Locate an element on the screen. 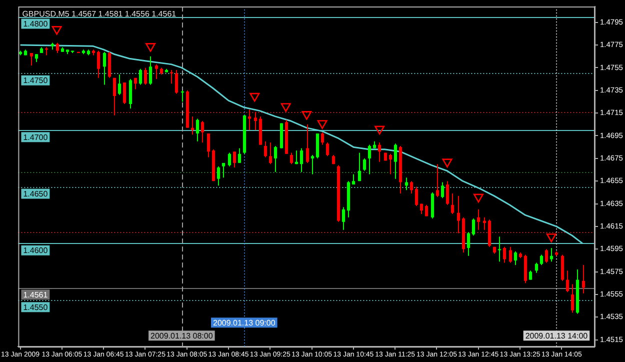 The height and width of the screenshot is (362, 625). ref-line-label: 2009.01.13 09:00 is located at coordinates (244, 323).